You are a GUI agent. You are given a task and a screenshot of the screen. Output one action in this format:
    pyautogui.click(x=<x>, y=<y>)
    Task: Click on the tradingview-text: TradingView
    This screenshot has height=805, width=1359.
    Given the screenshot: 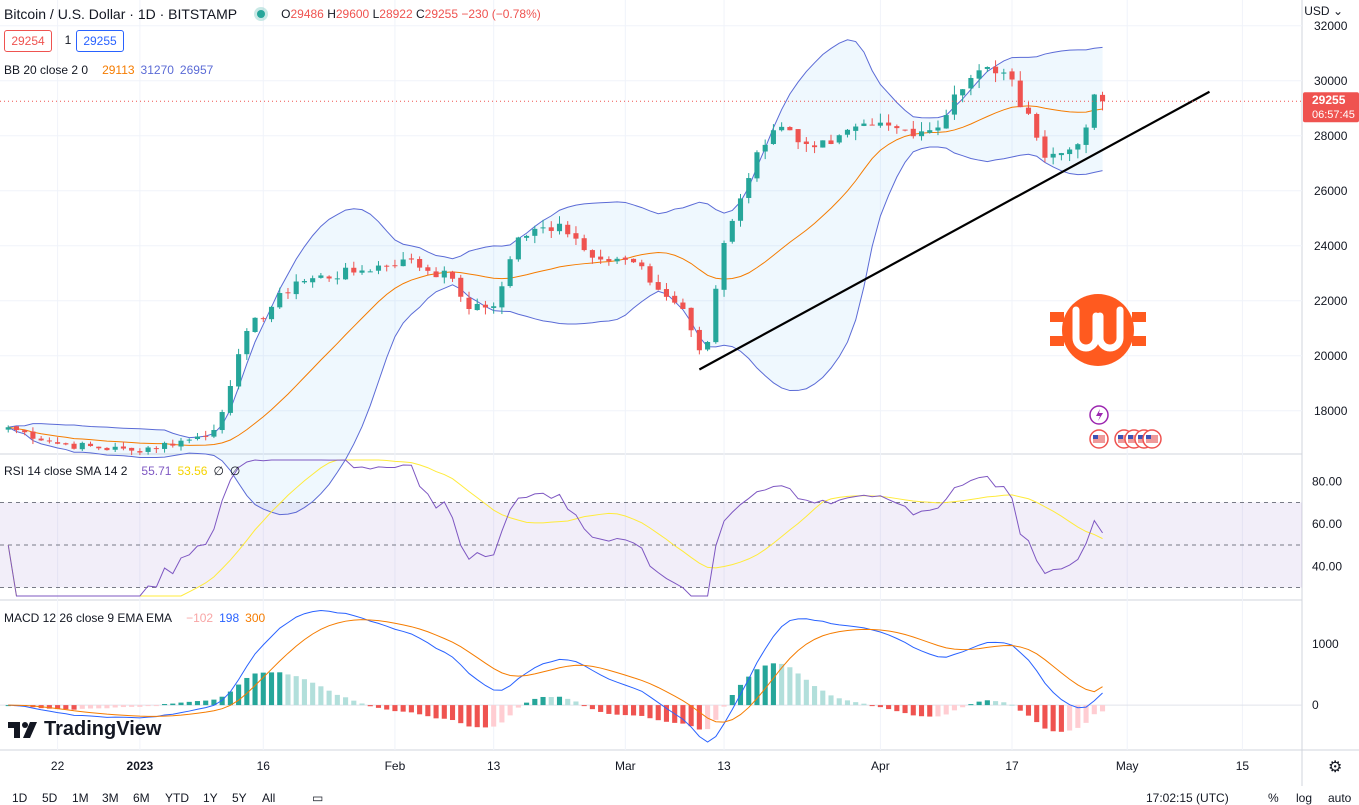 What is the action you would take?
    pyautogui.click(x=103, y=729)
    